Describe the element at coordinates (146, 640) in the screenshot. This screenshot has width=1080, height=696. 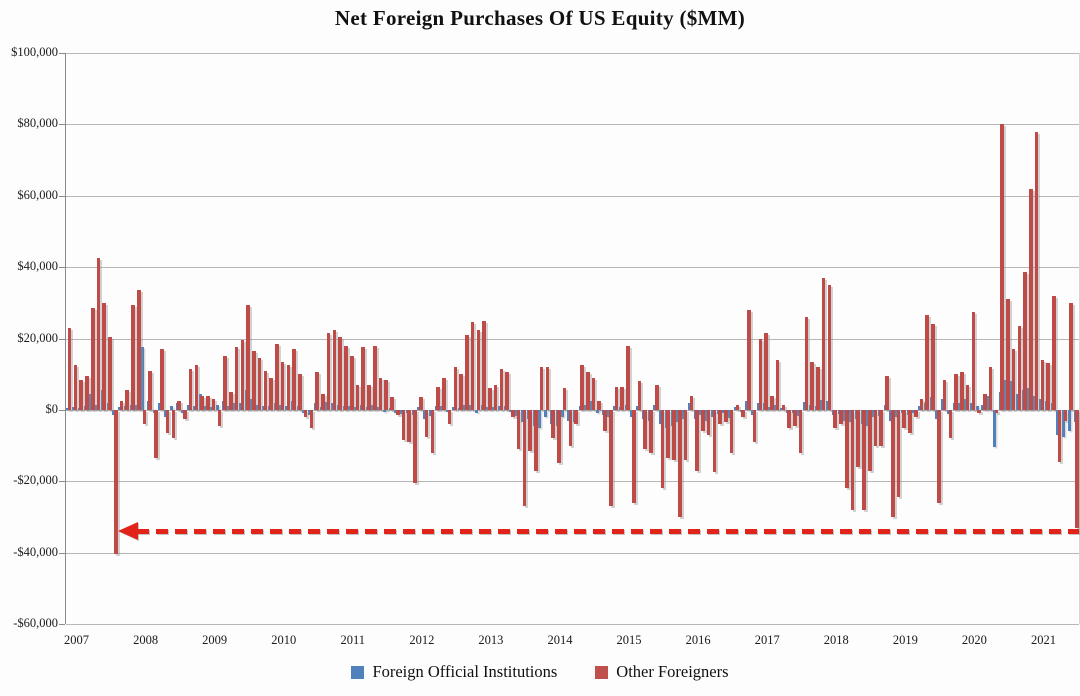
I see `x-tick-label: 2008` at that location.